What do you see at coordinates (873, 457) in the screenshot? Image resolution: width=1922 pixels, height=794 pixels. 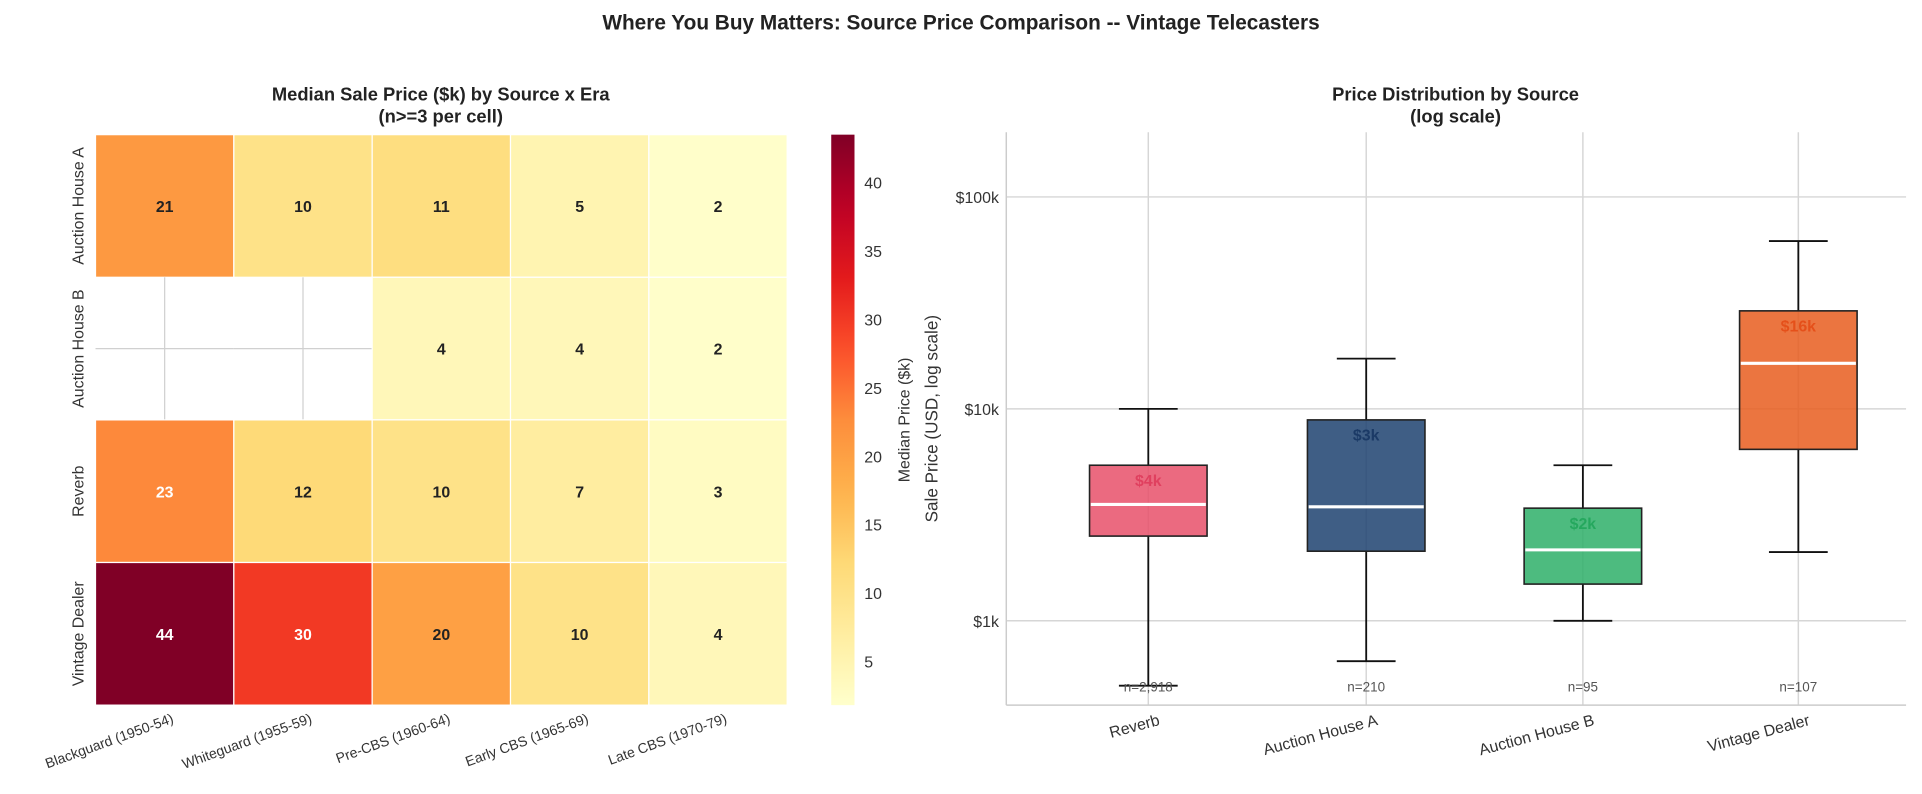 I see `colorbar-tick-label: 20` at bounding box center [873, 457].